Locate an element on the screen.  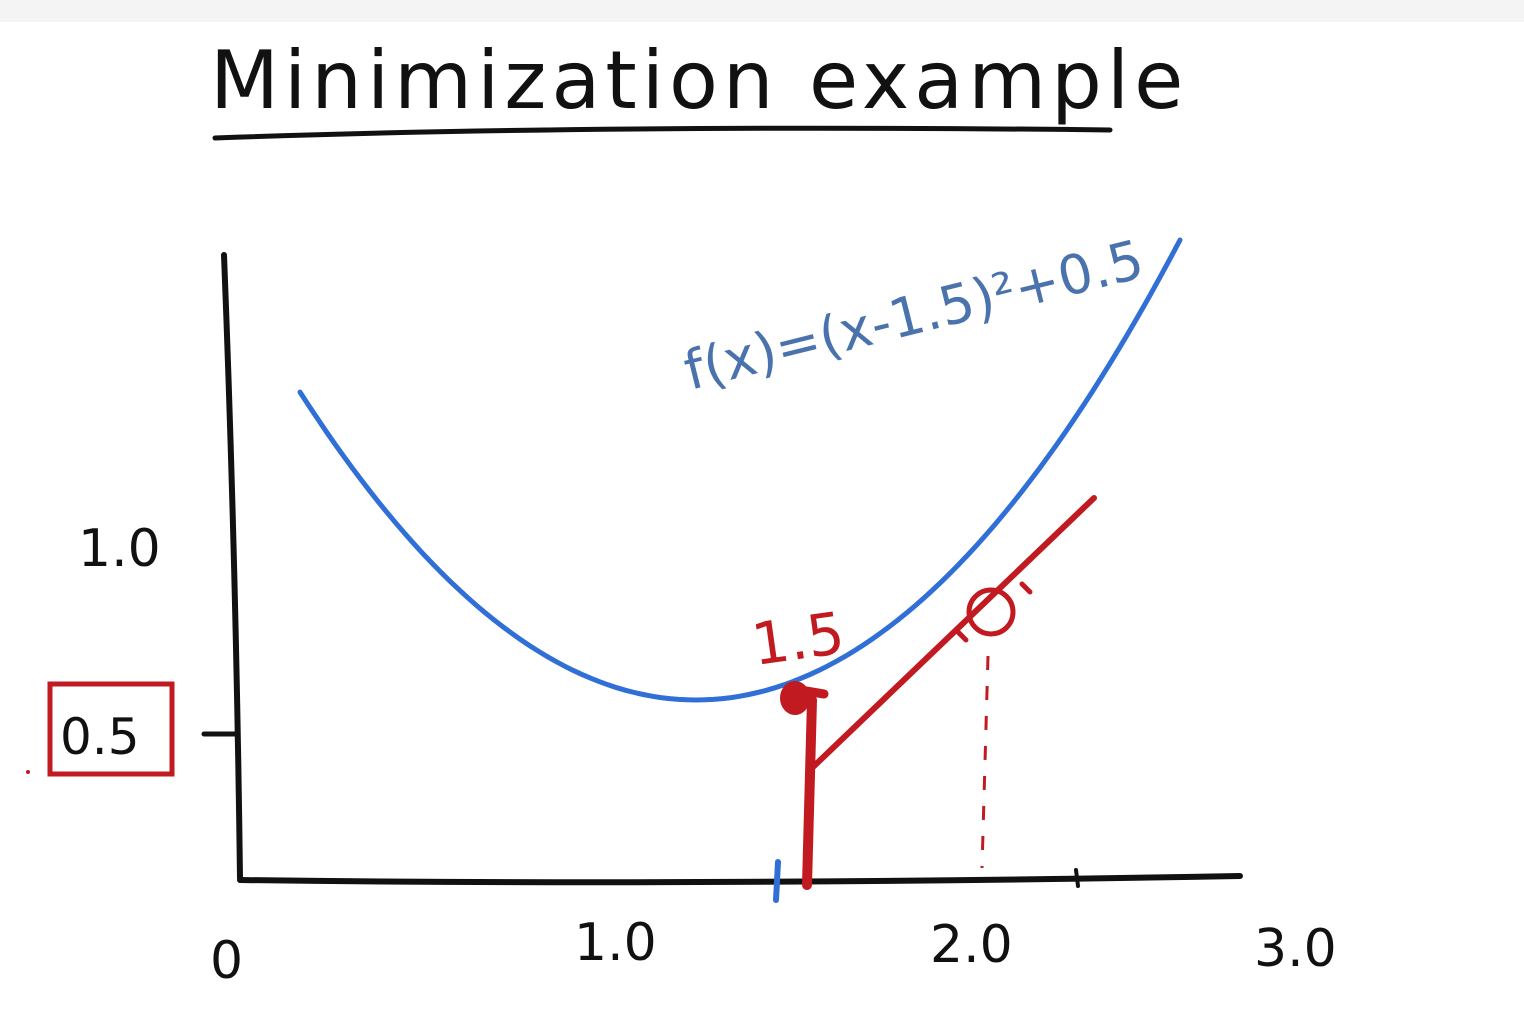
dashed-drop-line is located at coordinates (985, 762).